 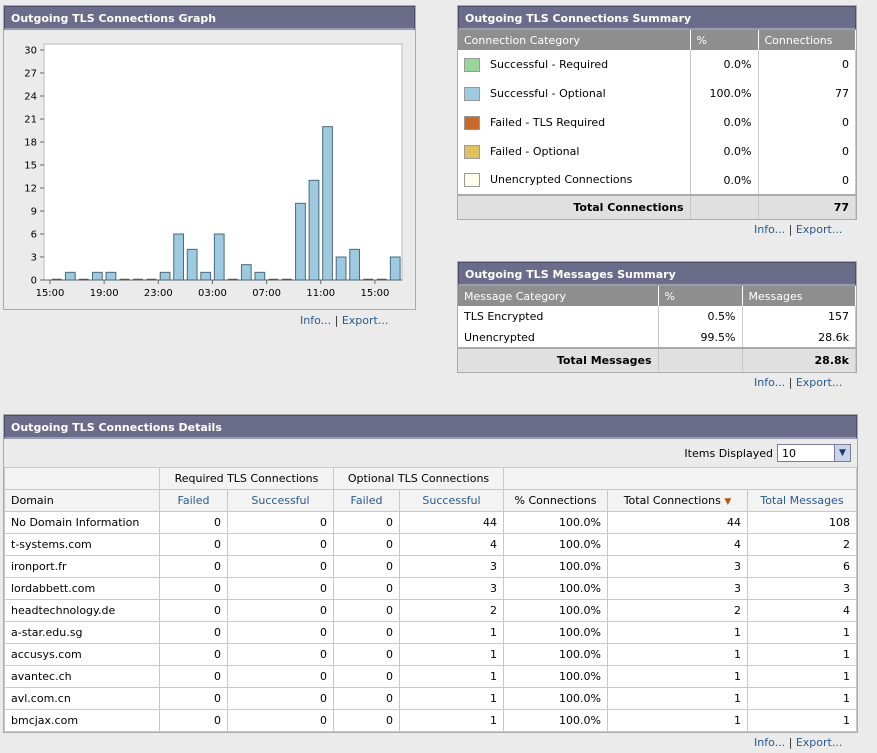 What do you see at coordinates (555, 500) in the screenshot?
I see `col-pct-connections: % Connections` at bounding box center [555, 500].